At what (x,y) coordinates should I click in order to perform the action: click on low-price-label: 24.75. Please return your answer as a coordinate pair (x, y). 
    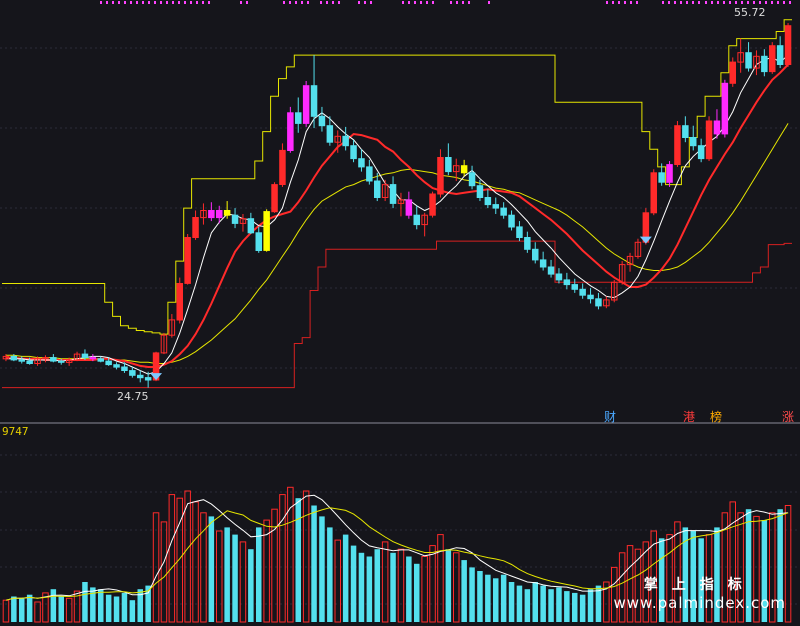
    Looking at the image, I should click on (133, 396).